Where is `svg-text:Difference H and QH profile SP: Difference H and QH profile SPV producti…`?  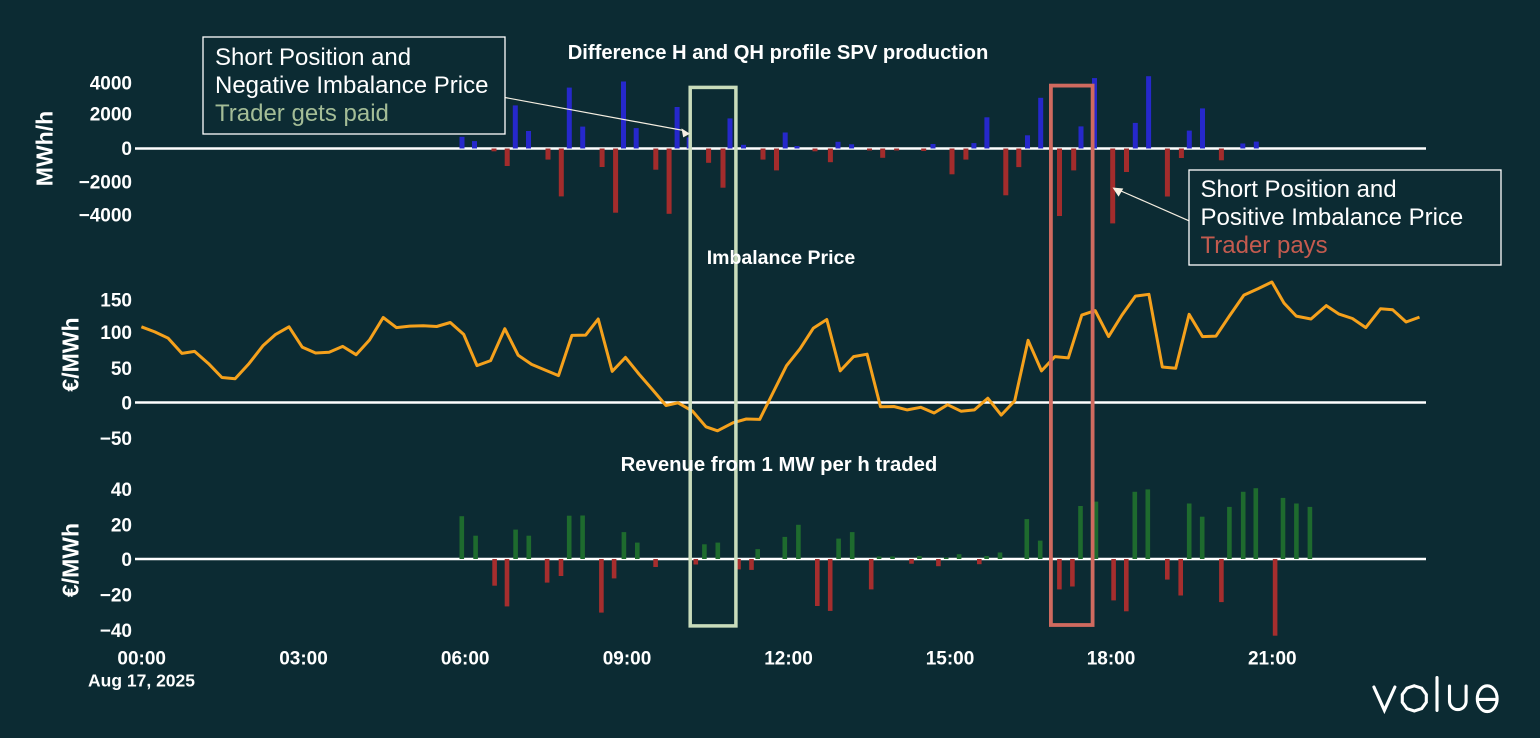 svg-text:Difference H and QH profile SP: Difference H and QH profile SPV producti… is located at coordinates (778, 53).